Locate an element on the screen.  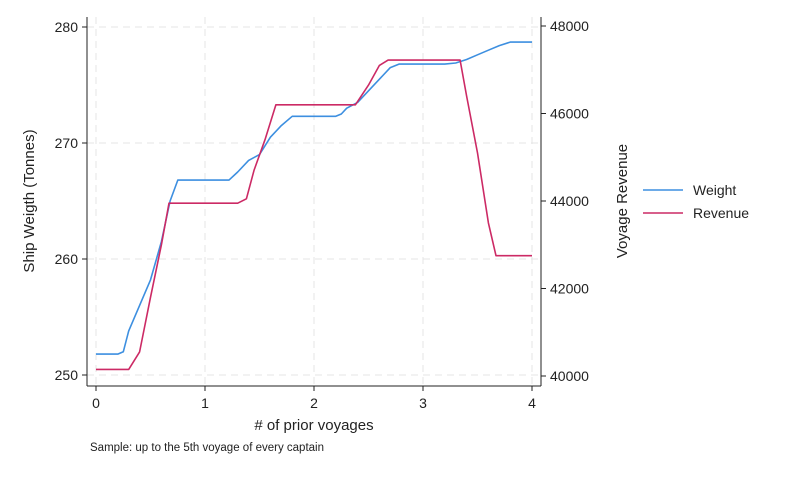
y-right-tick-label: 46000 is located at coordinates (569, 114).